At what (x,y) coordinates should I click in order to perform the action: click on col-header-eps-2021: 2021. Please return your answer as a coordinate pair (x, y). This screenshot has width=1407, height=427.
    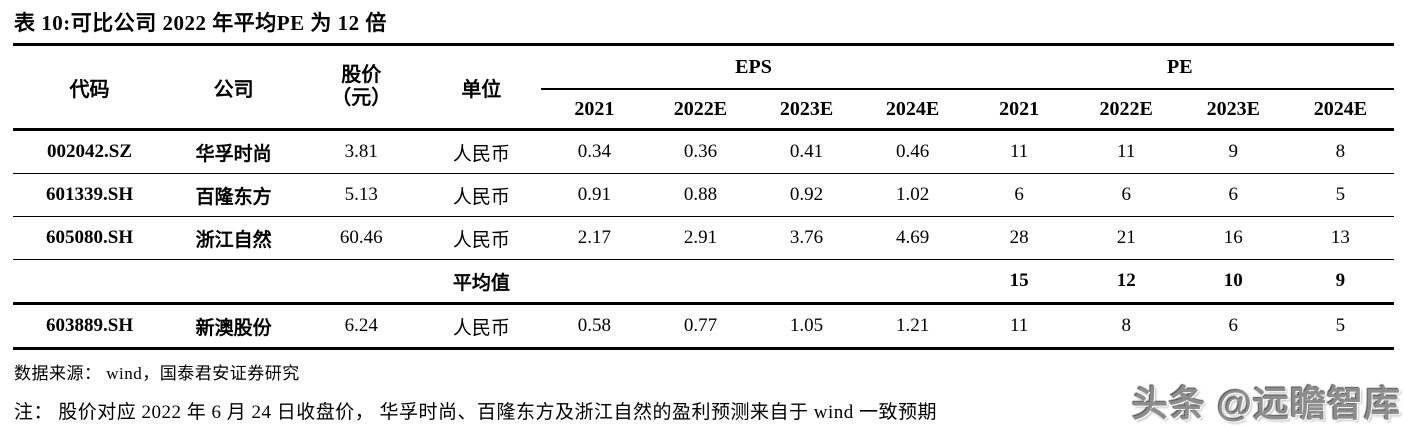
    Looking at the image, I should click on (594, 110).